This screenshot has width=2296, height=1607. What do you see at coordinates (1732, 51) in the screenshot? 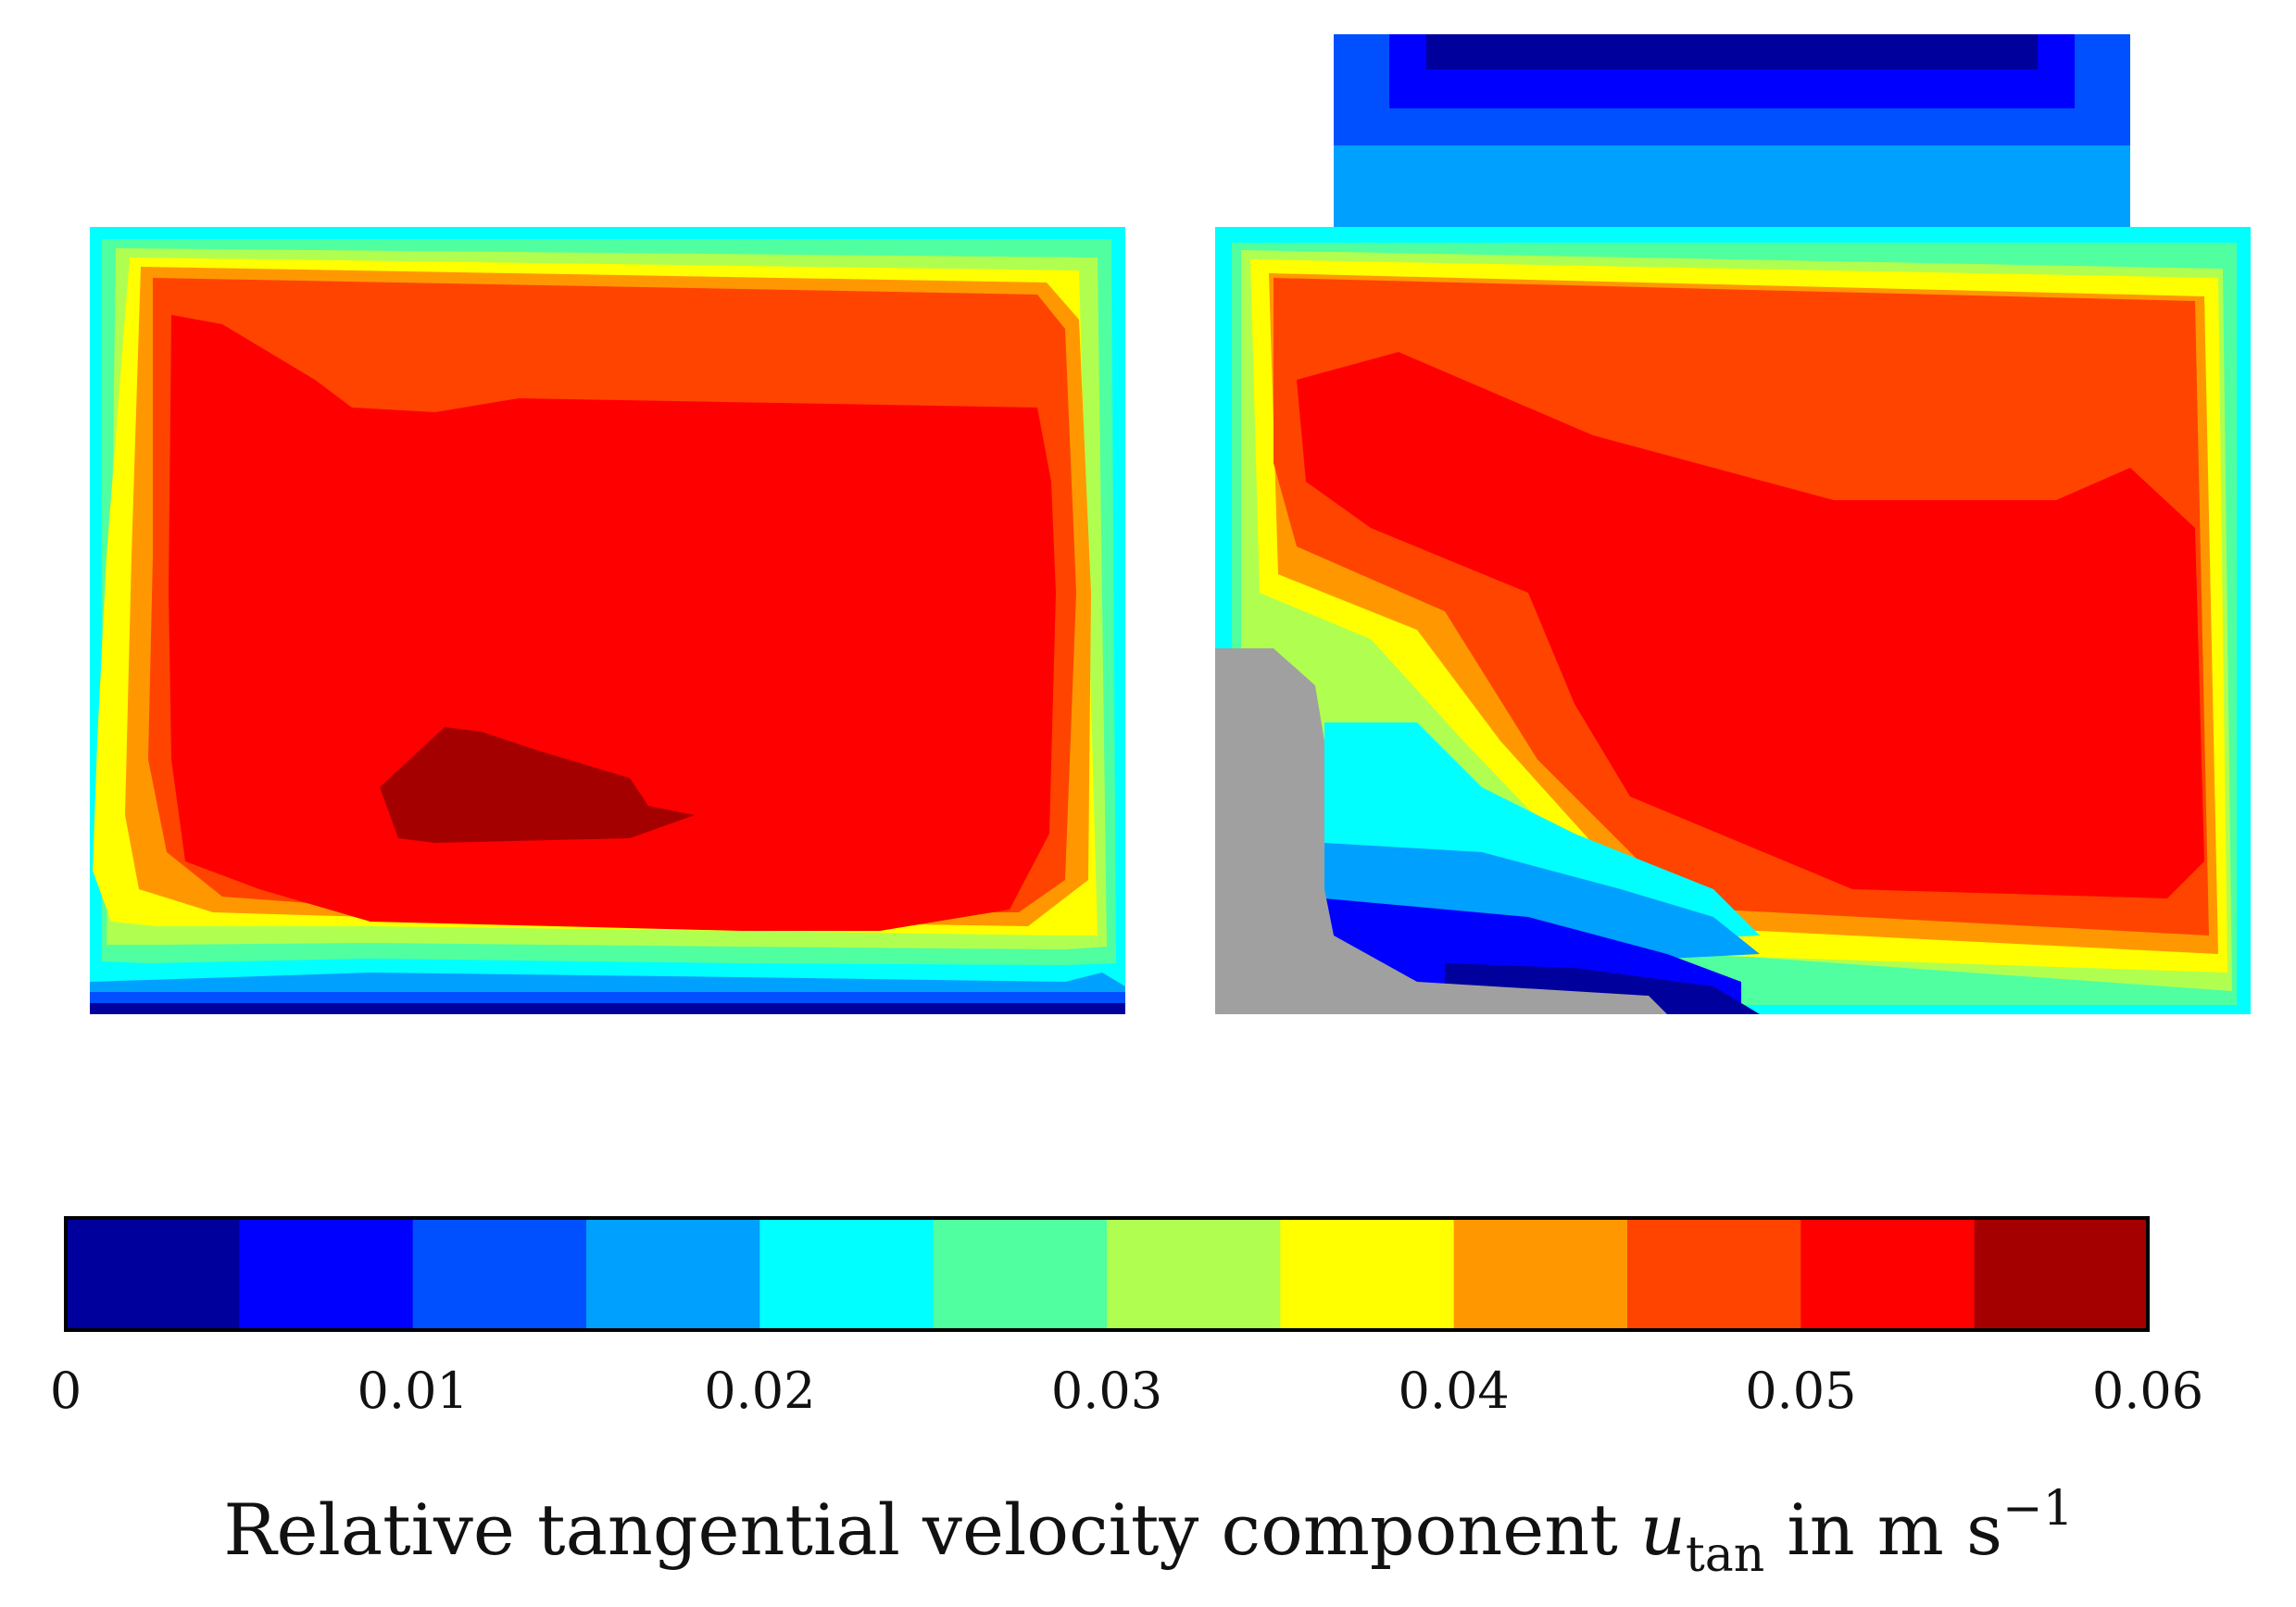
I see `right-band-level-1-inlet` at bounding box center [1732, 51].